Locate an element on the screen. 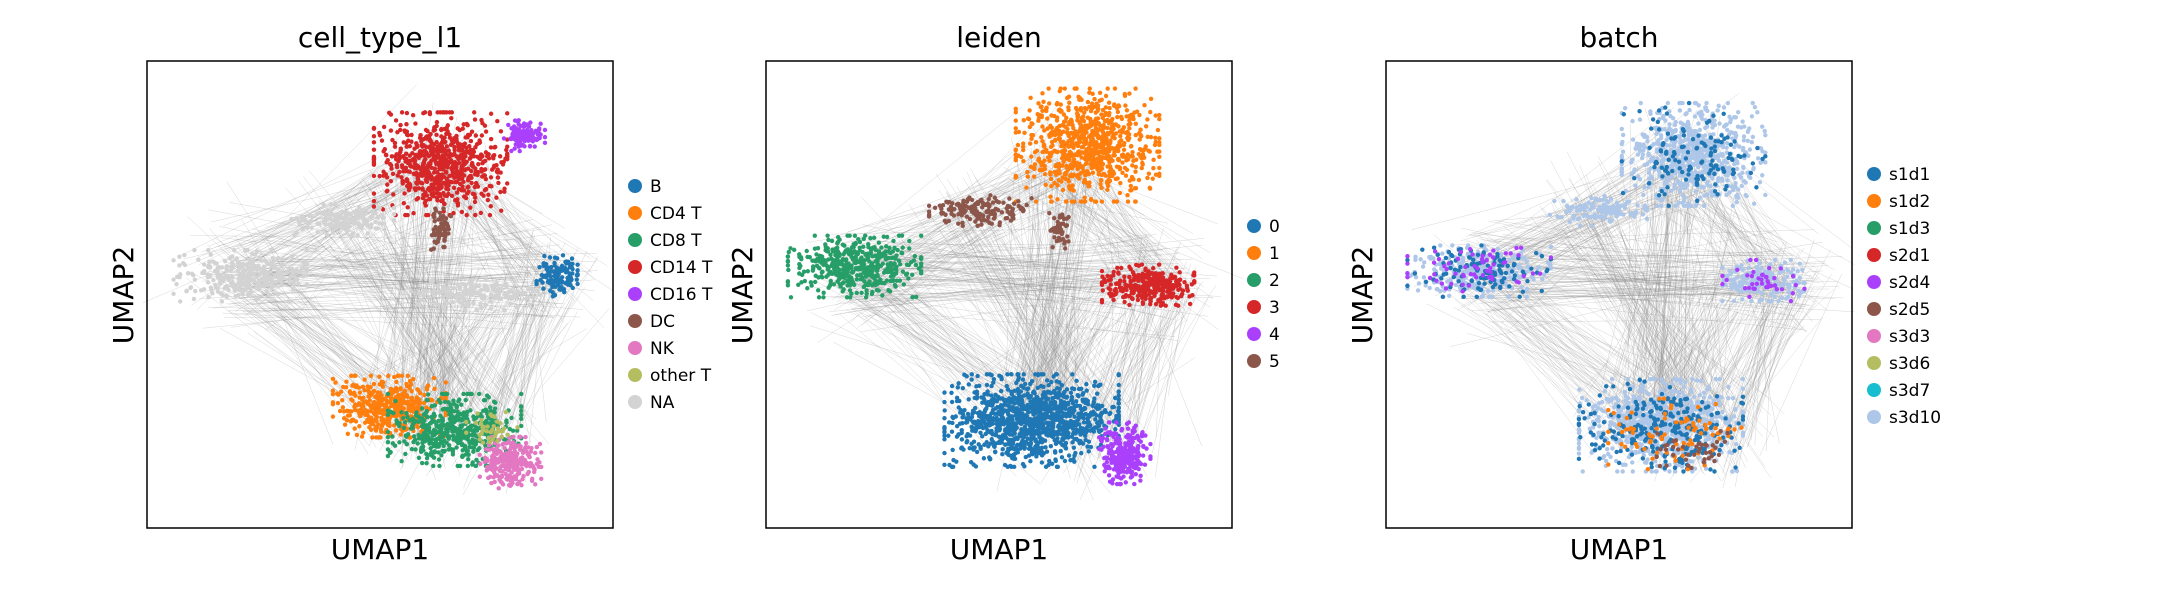 Image resolution: width=2173 pixels, height=600 pixels. legend-marker is located at coordinates (635, 375).